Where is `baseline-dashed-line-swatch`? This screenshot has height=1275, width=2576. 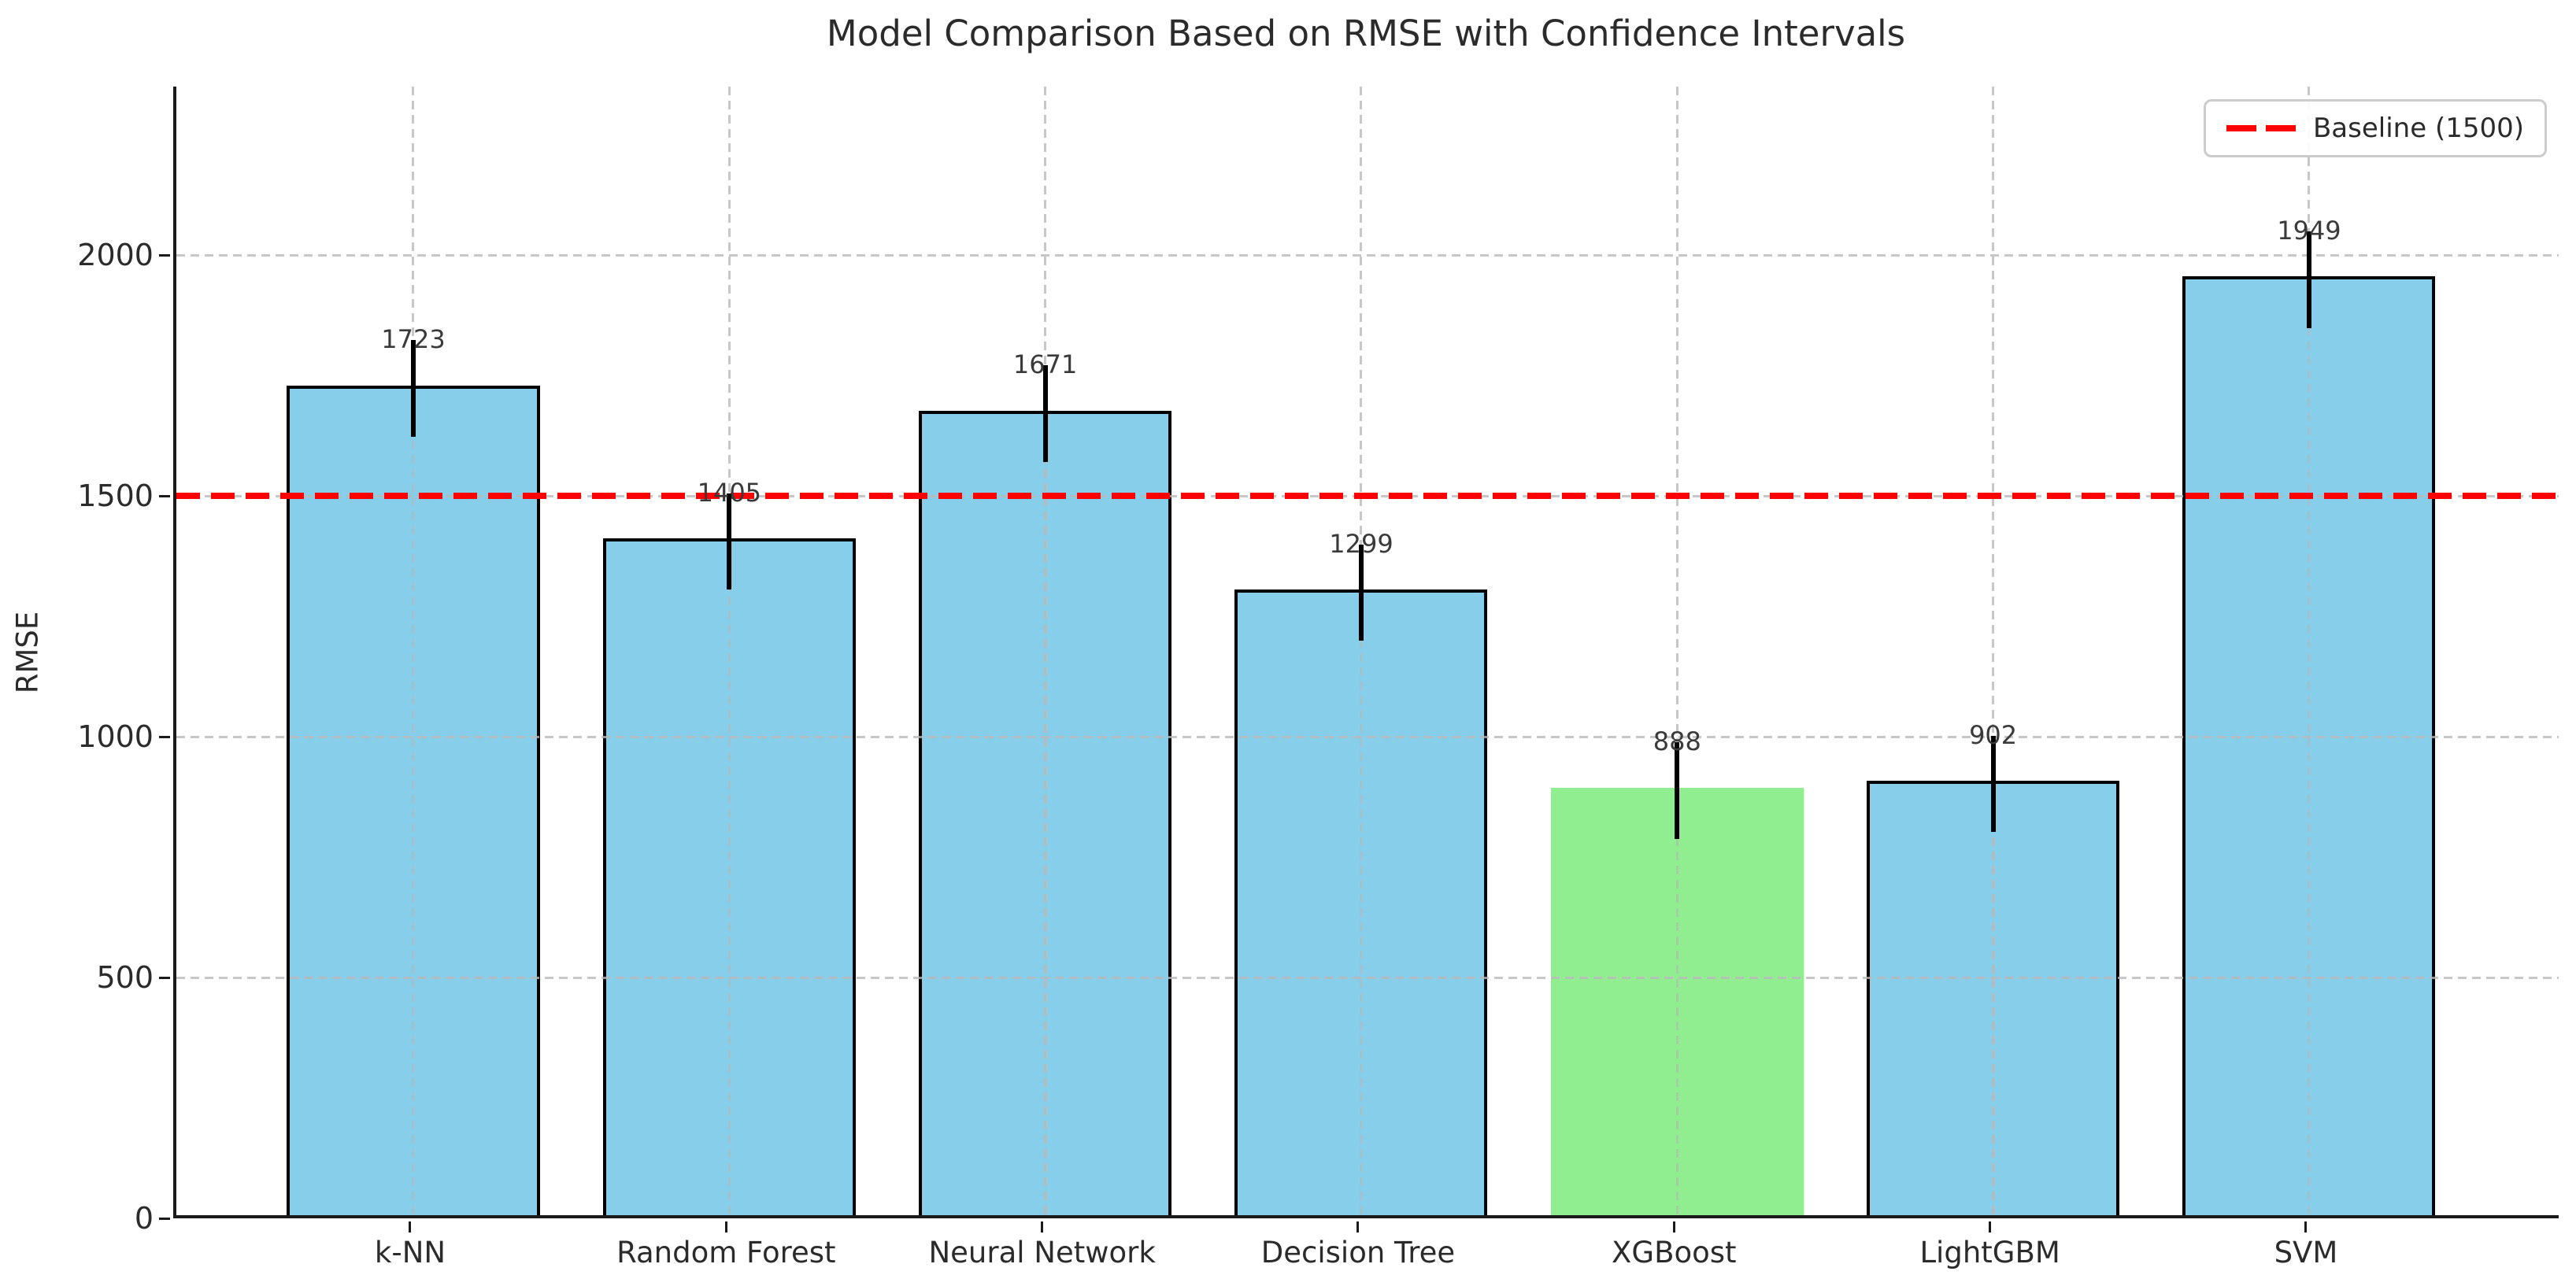
baseline-dashed-line-swatch is located at coordinates (2261, 128).